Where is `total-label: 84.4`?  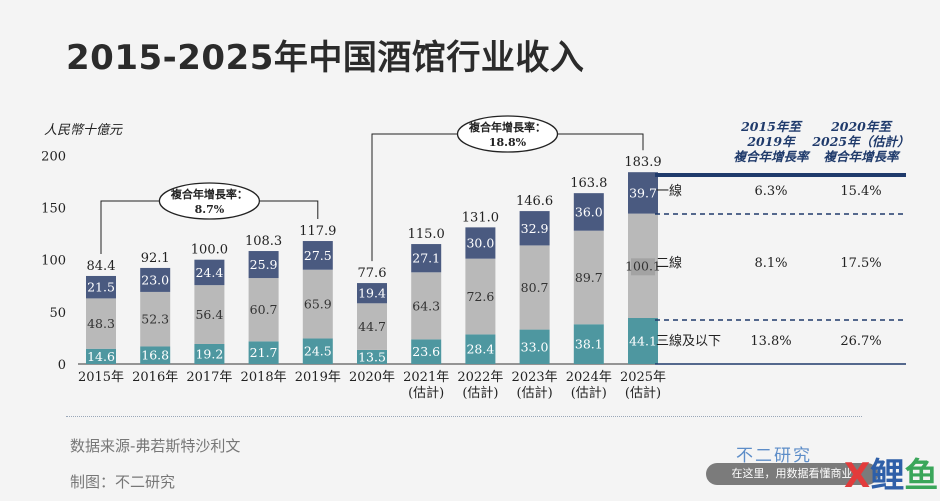
total-label: 84.4 is located at coordinates (101, 266).